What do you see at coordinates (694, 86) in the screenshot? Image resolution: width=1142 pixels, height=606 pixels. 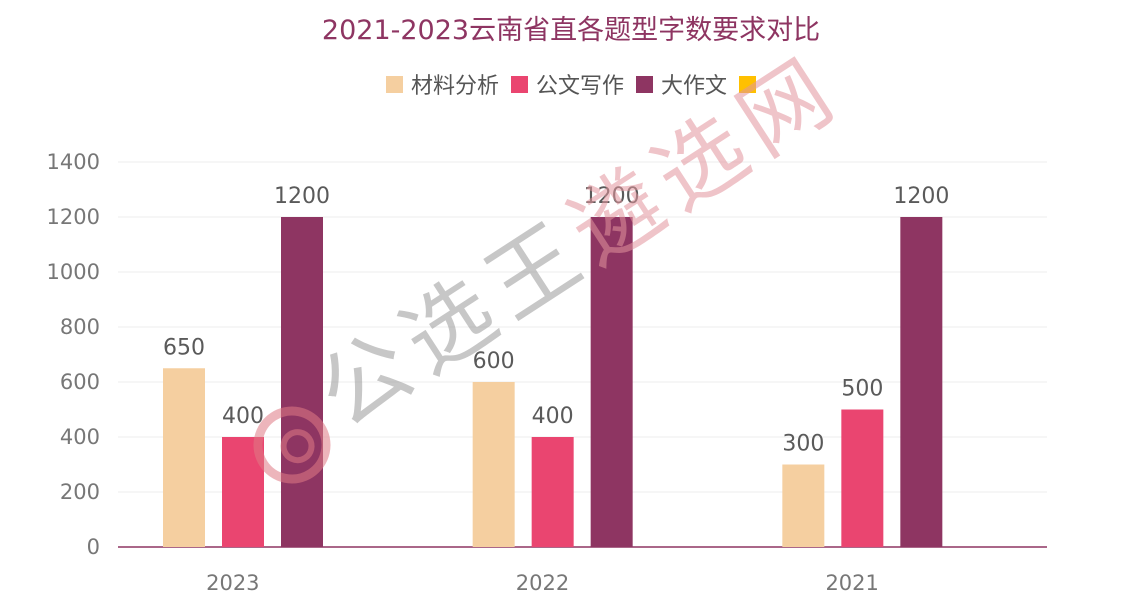 I see `legend-label: 大作文` at bounding box center [694, 86].